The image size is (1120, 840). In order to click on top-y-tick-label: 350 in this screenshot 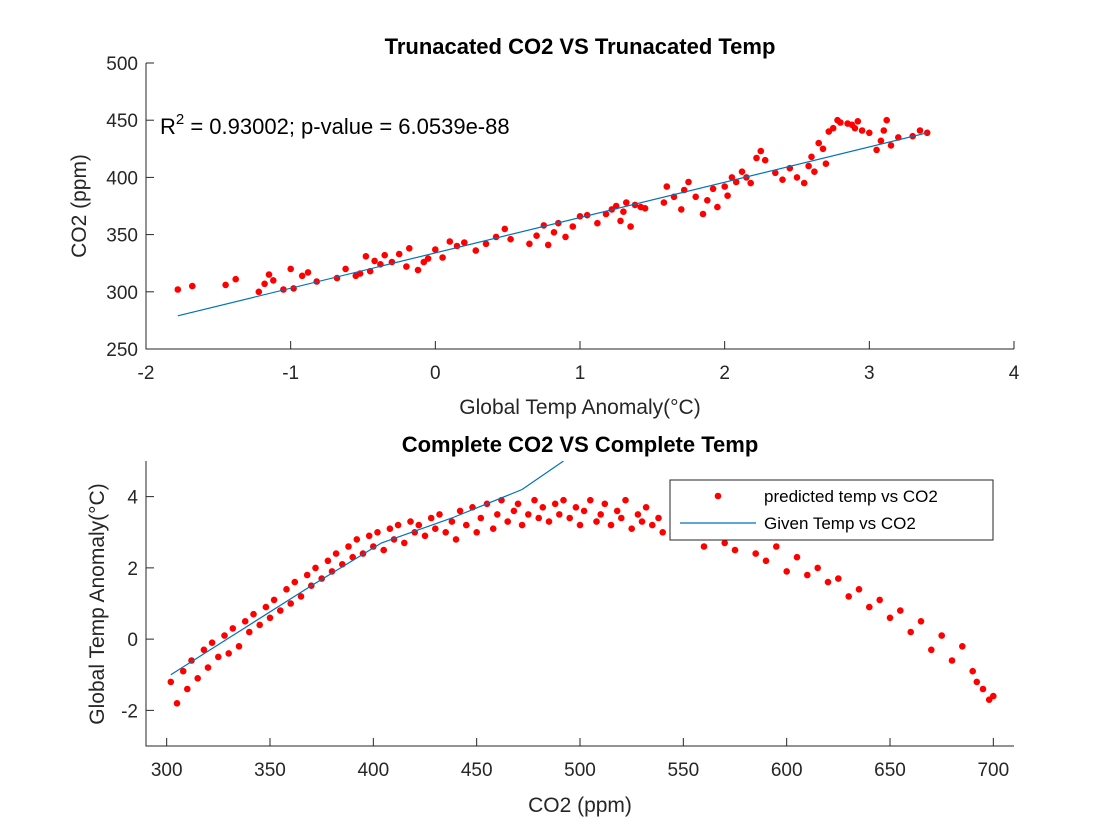, I will do `click(122, 236)`.